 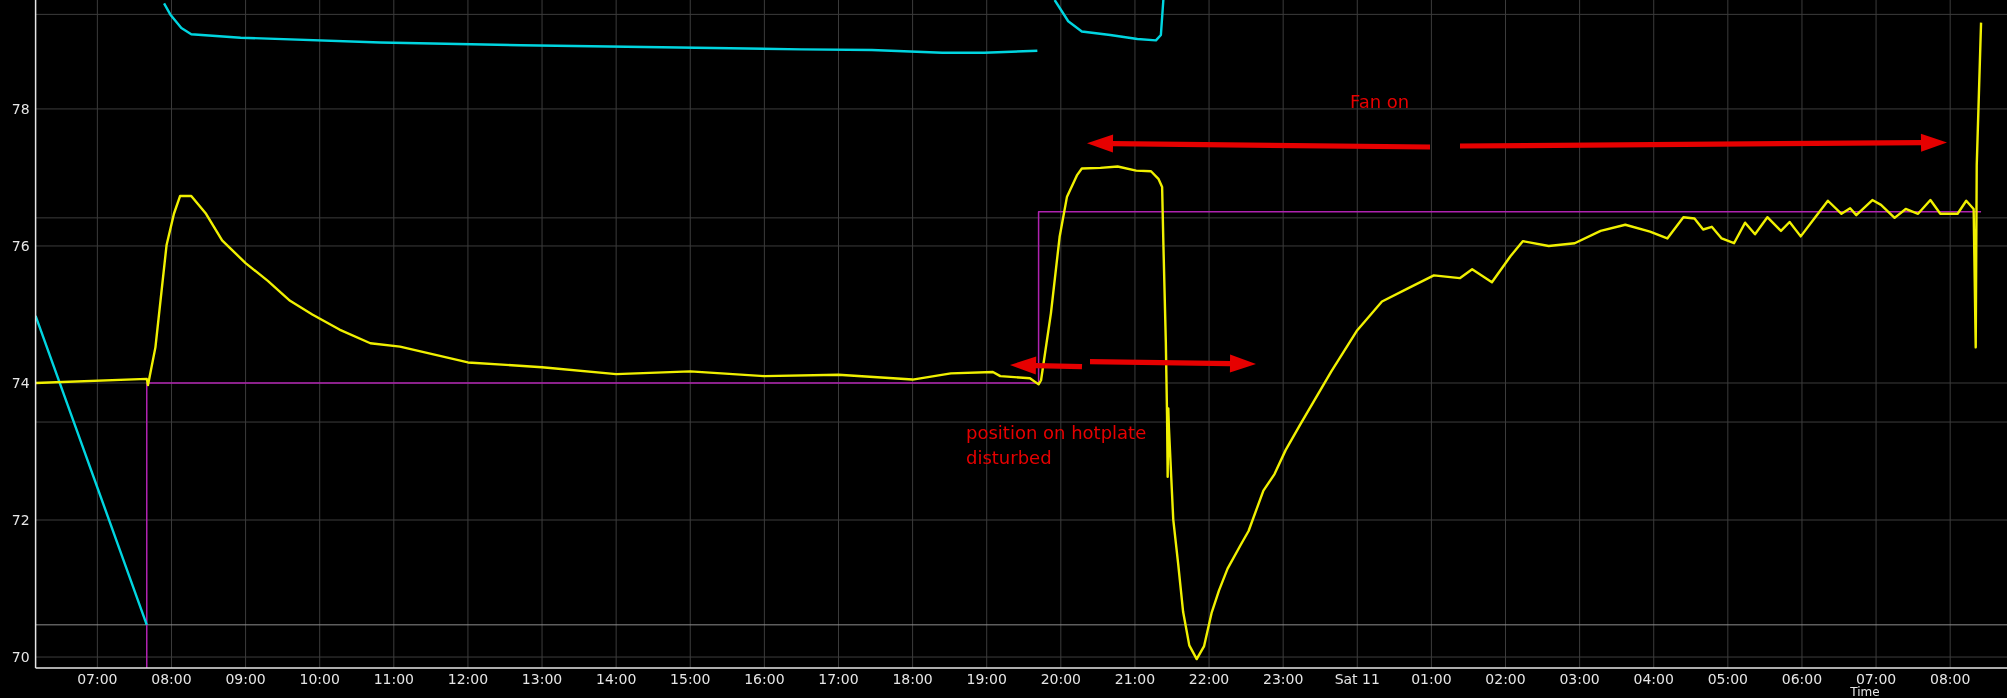 I want to click on x-tick-label: 20:00, so click(x=1061, y=679).